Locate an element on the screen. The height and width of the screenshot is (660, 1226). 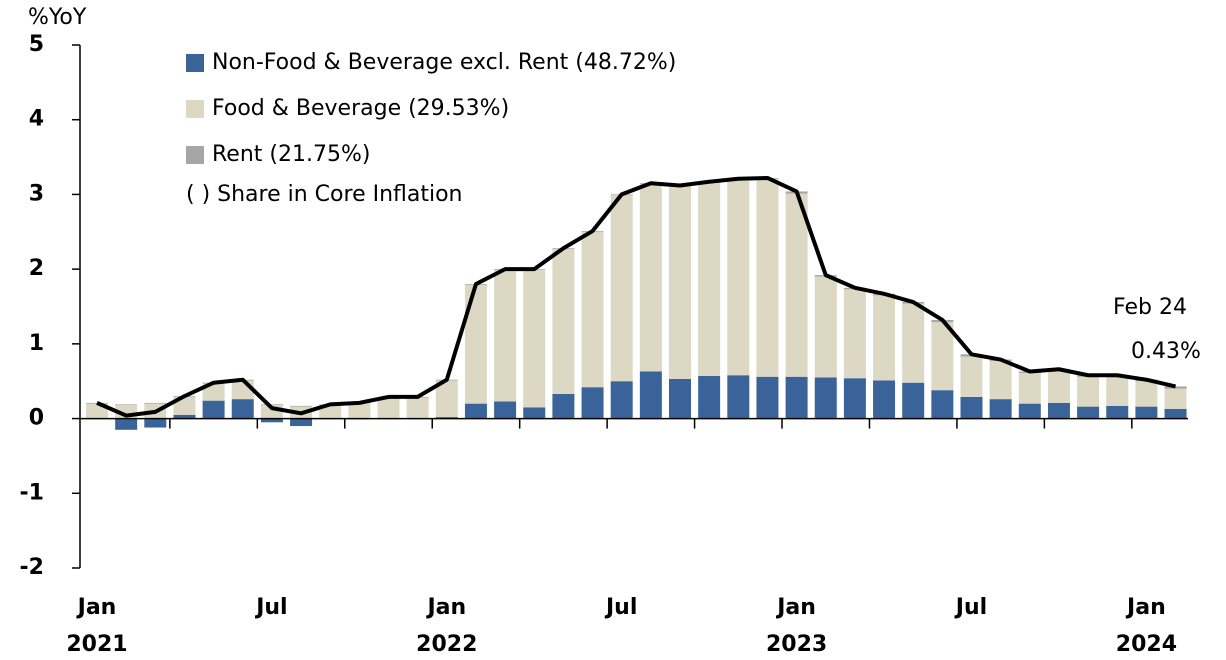
y-tick-label: 2 is located at coordinates (36, 268).